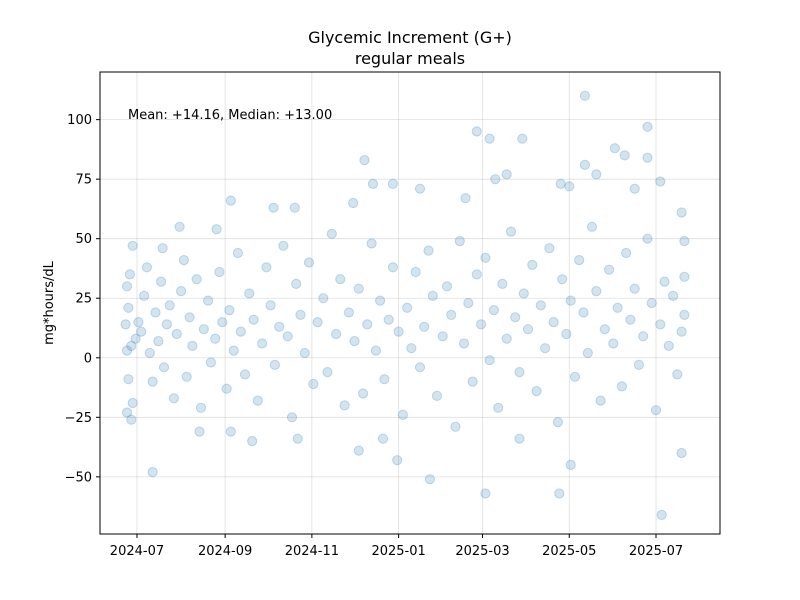 This screenshot has width=800, height=600. I want to click on x-tick-label: 2024-09, so click(225, 551).